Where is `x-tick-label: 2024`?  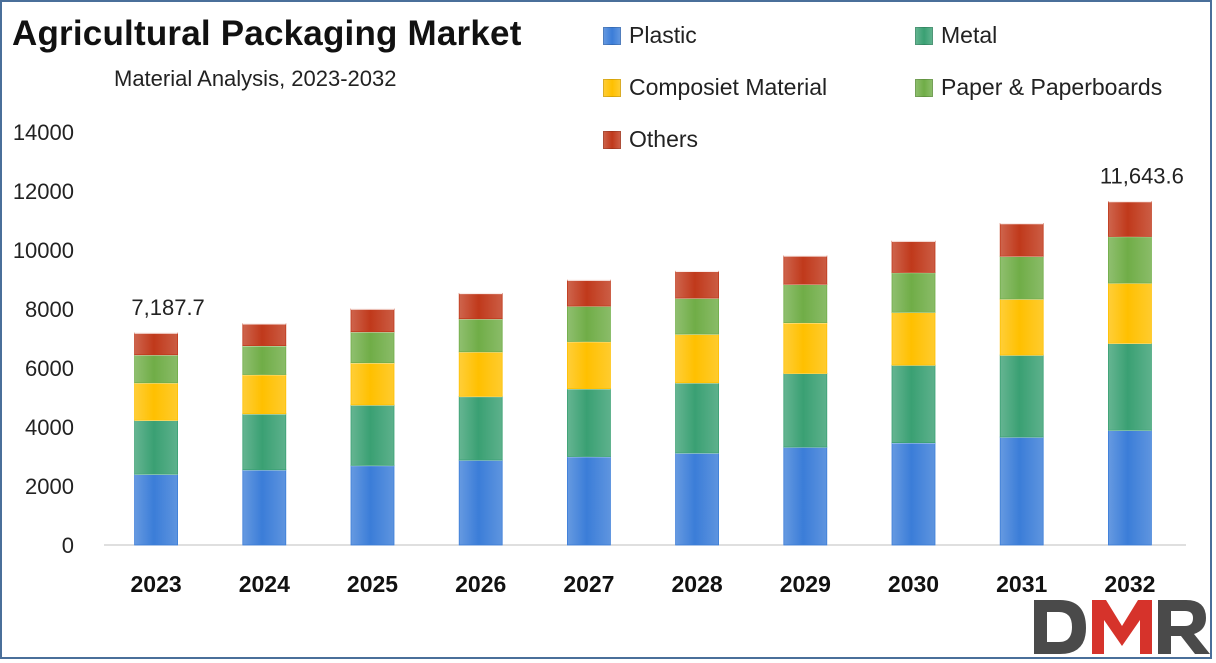 x-tick-label: 2024 is located at coordinates (264, 584).